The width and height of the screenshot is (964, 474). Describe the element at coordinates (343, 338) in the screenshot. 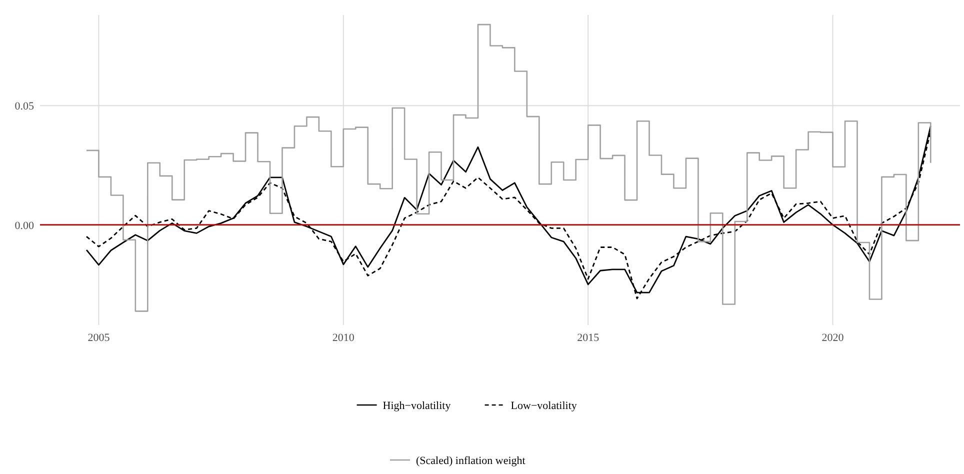

I see `x-tick-label: 2010` at that location.